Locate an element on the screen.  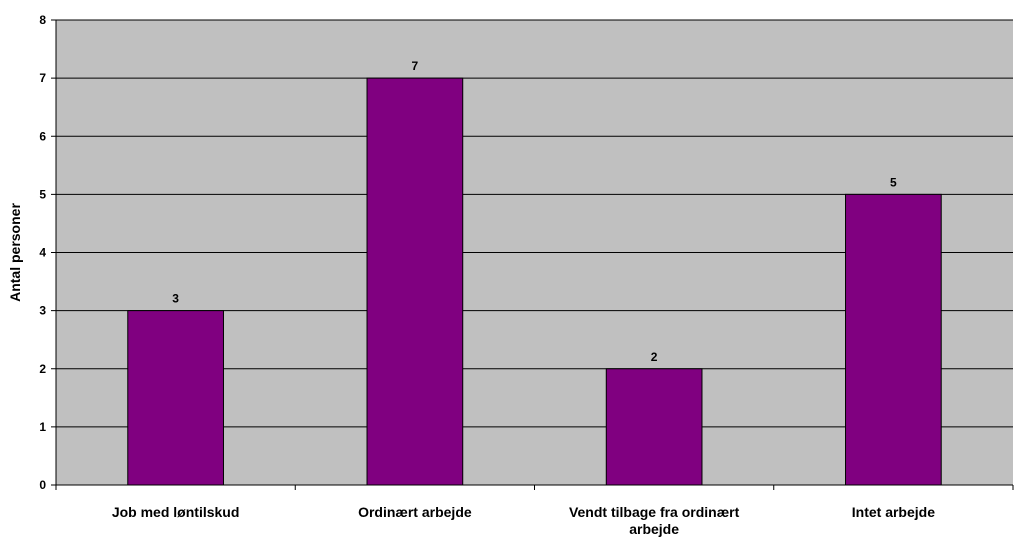
y-tick-label: 2 is located at coordinates (42, 369).